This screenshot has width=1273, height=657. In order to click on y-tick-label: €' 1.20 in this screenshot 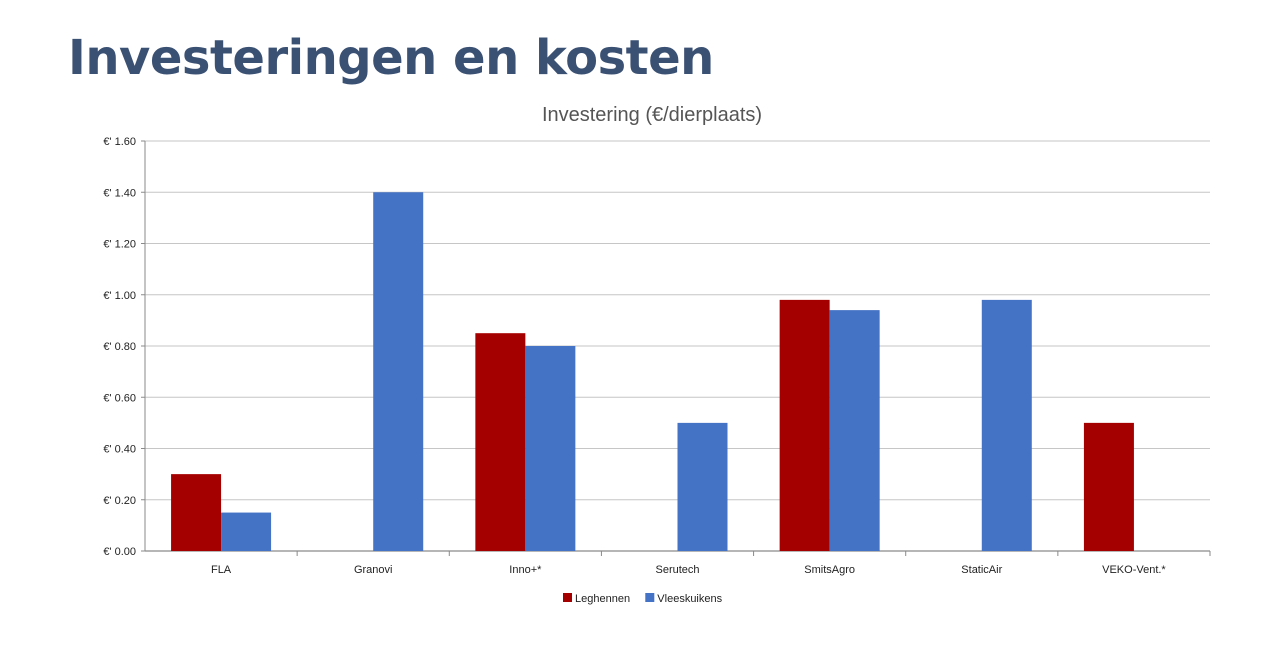, I will do `click(119, 245)`.